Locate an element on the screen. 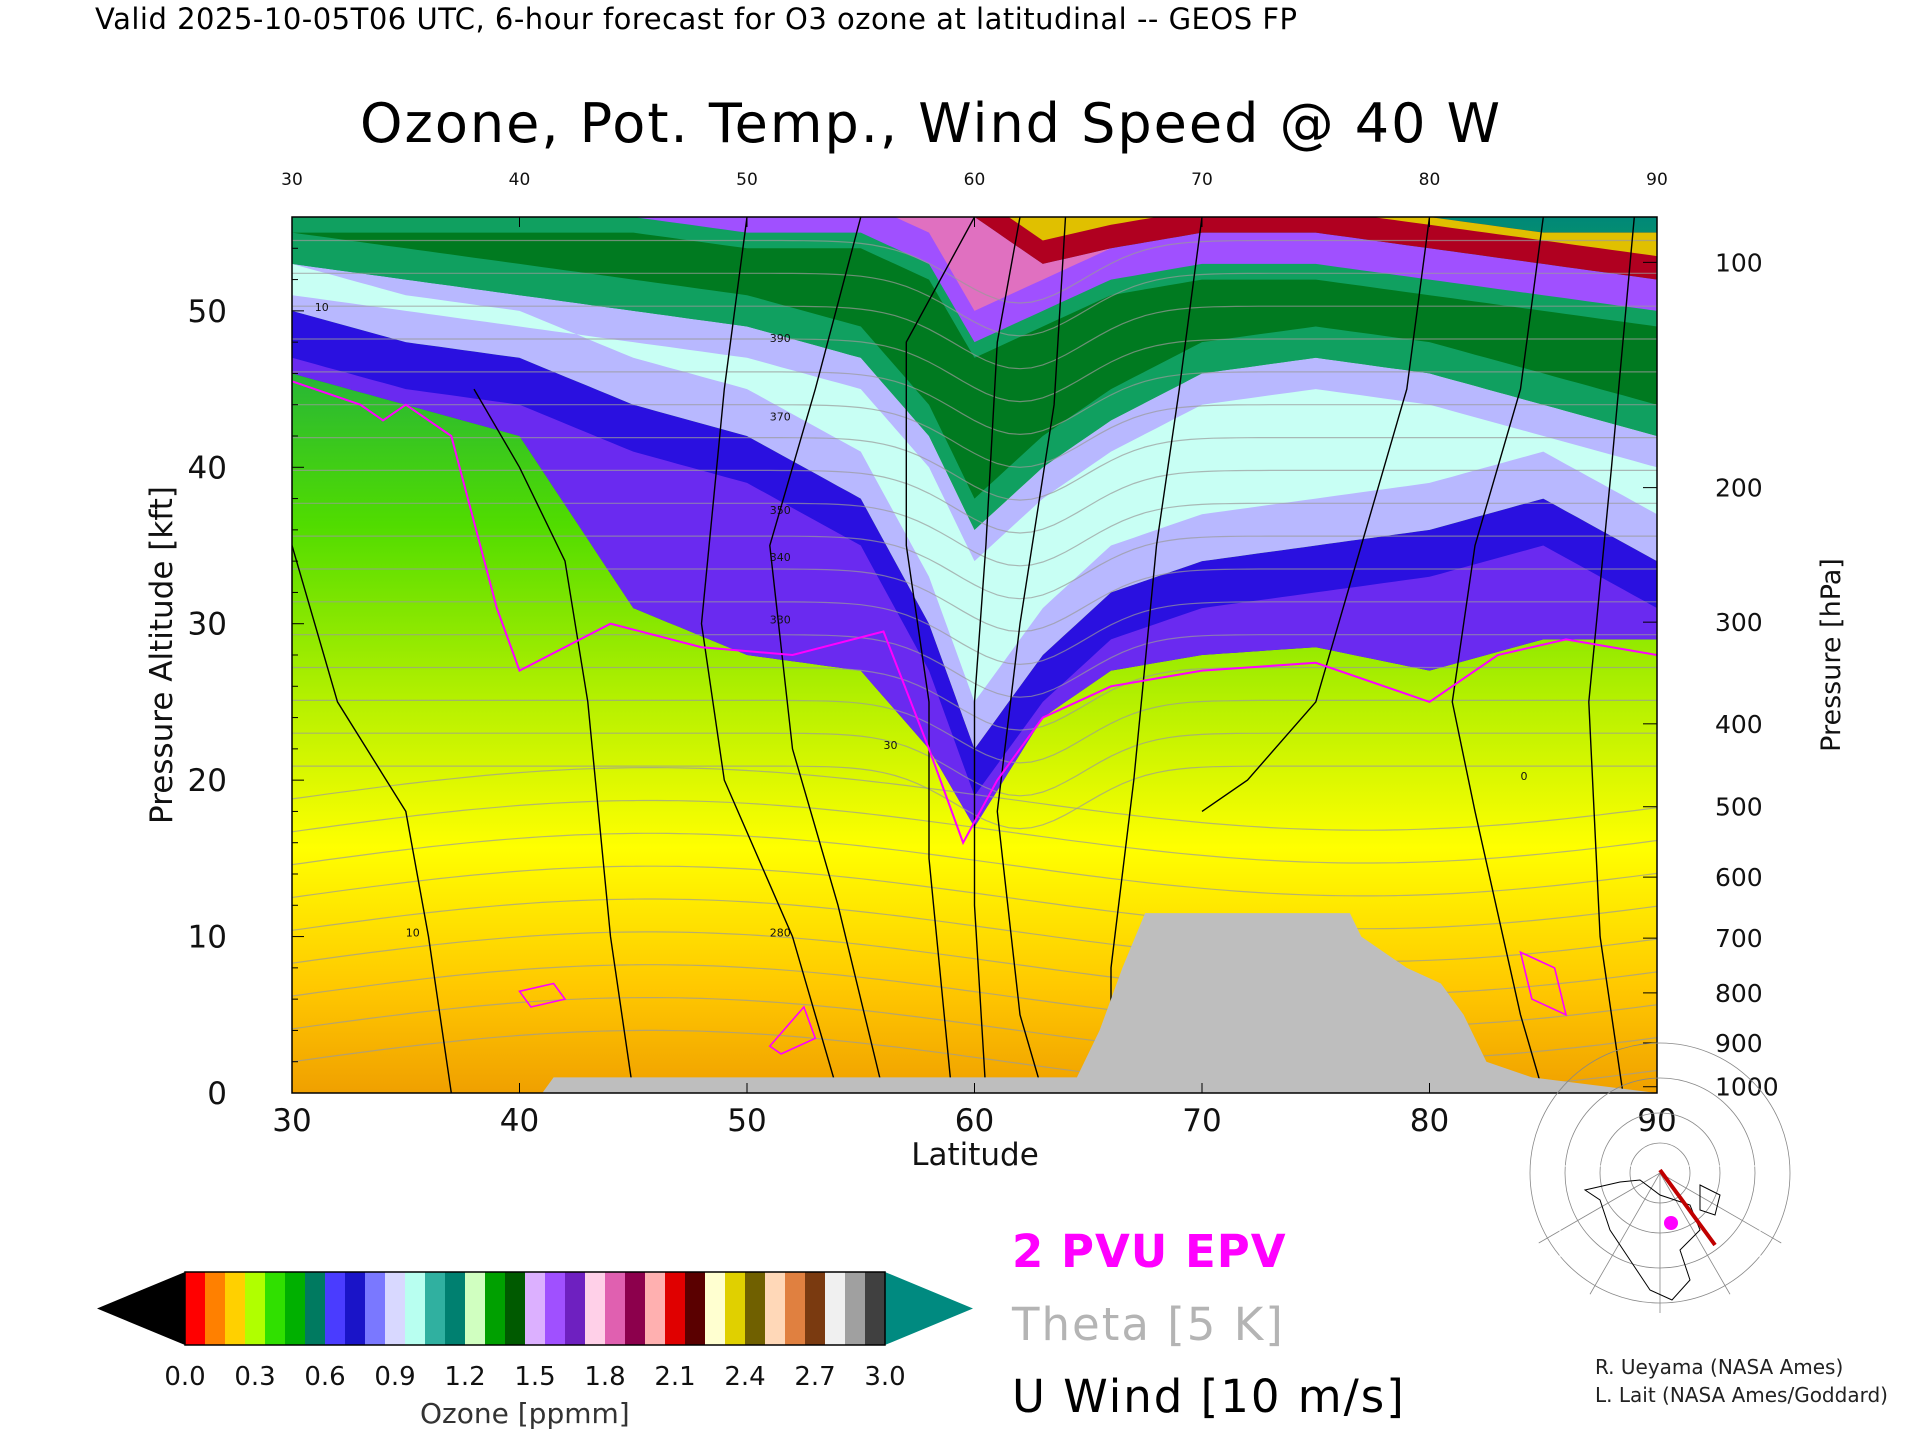  u-wind-label: 10 is located at coordinates (413, 933).